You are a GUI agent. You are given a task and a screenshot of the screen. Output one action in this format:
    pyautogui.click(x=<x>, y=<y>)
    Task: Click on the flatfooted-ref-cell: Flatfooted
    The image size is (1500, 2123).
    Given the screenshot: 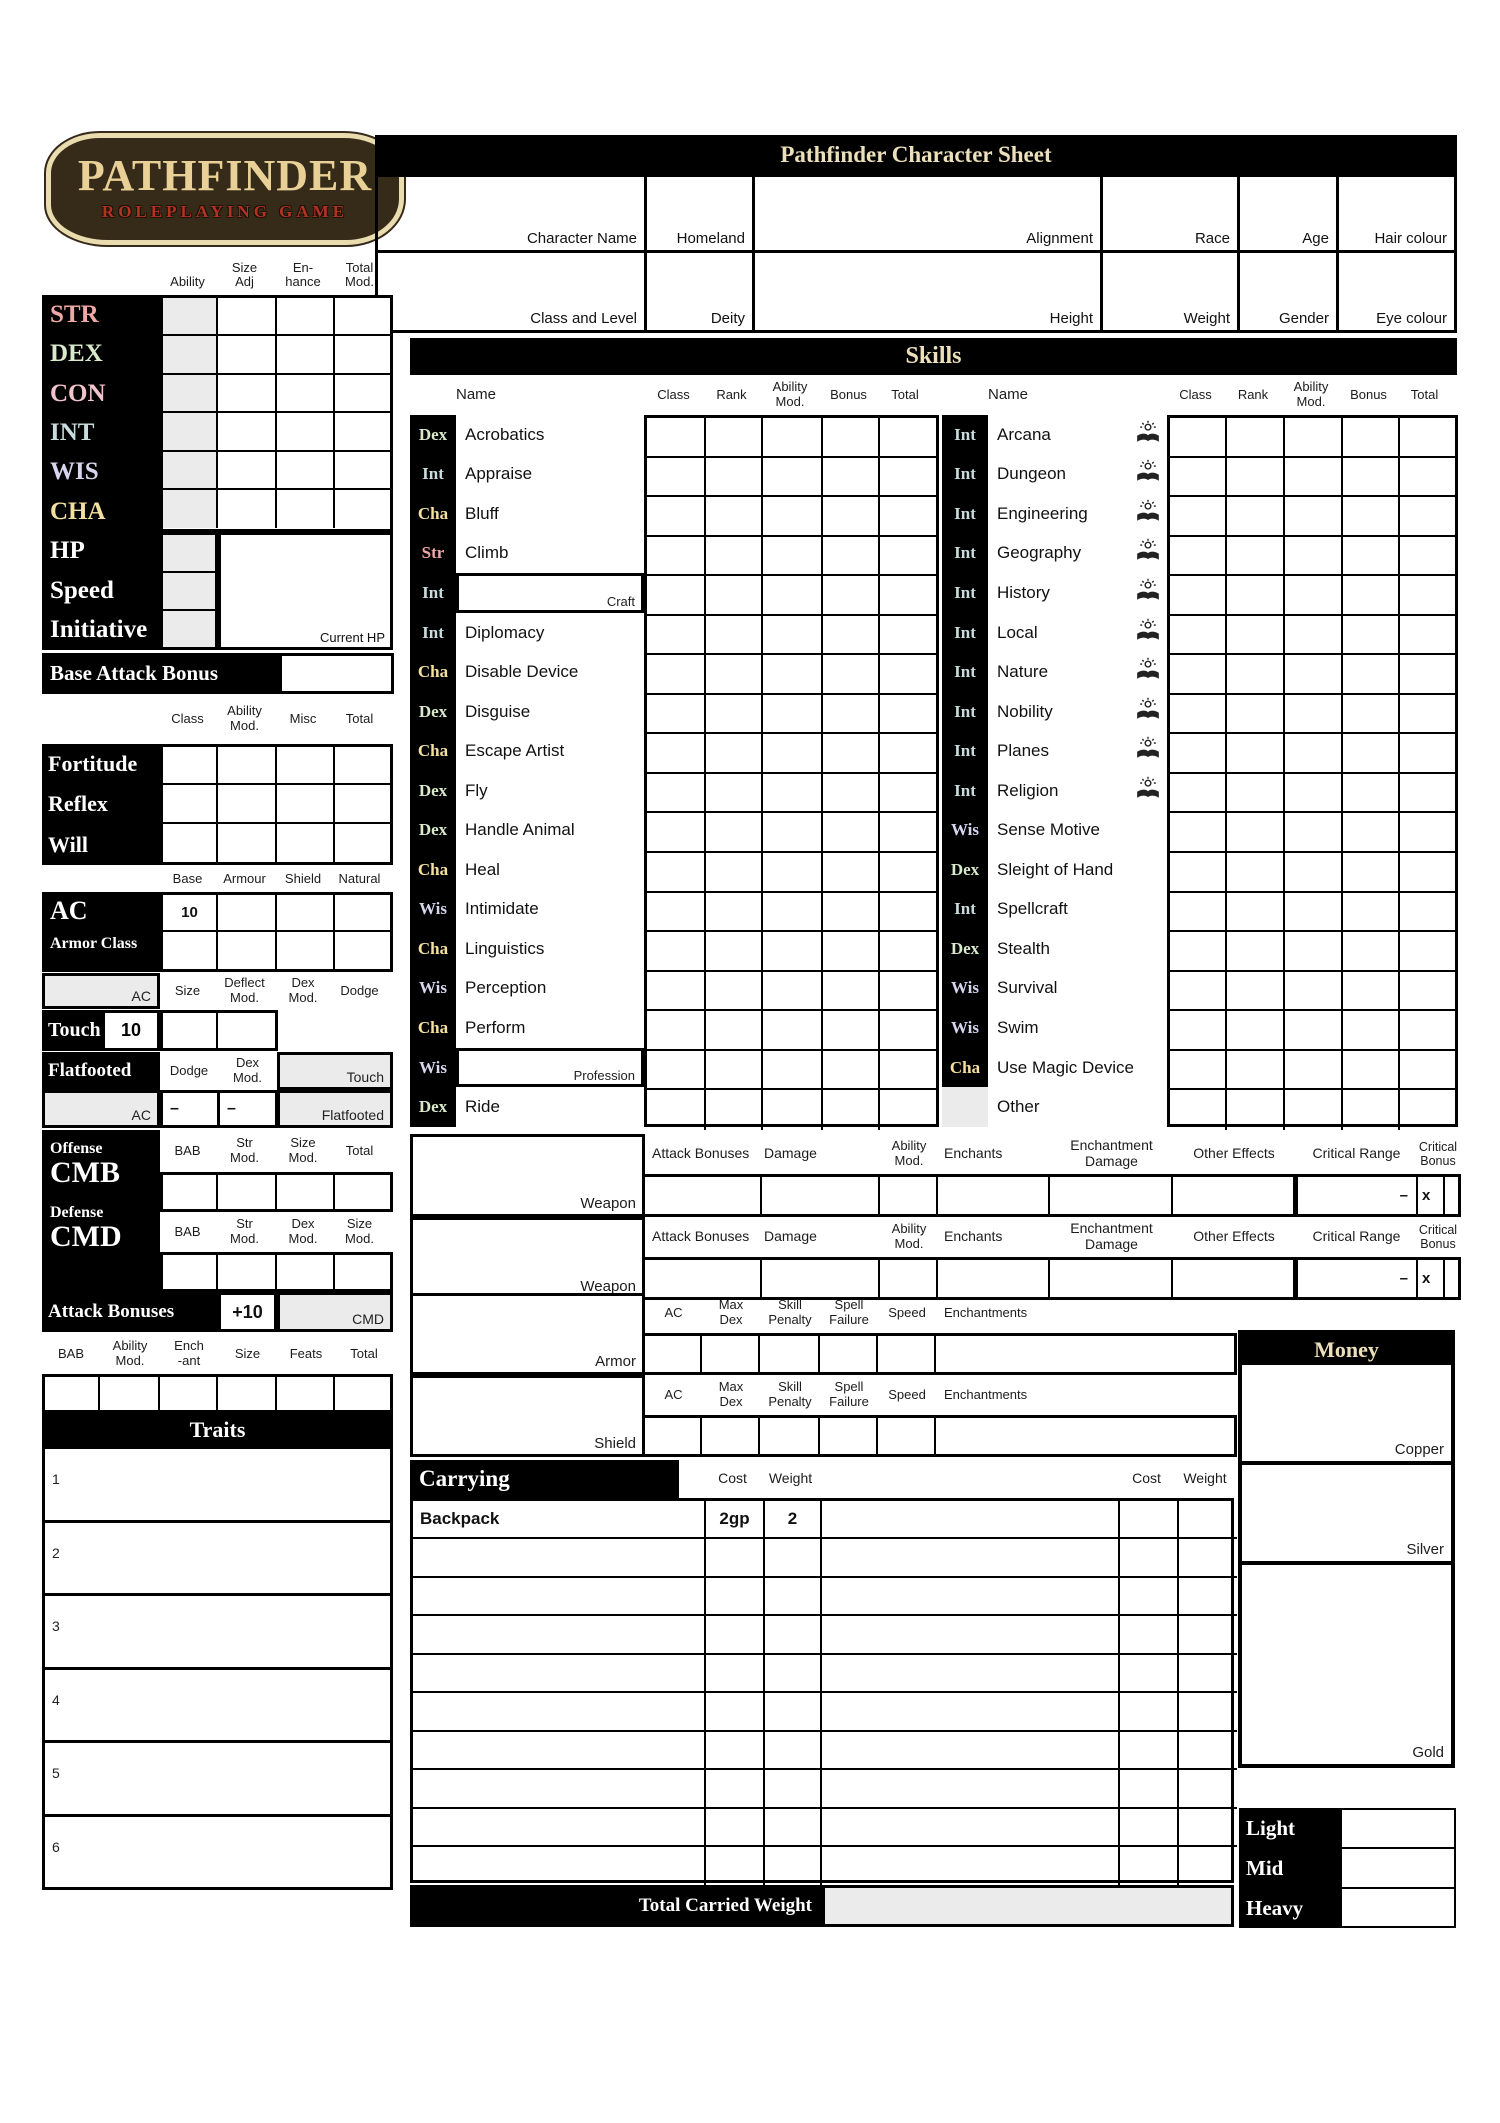 What is the action you would take?
    pyautogui.click(x=335, y=1109)
    